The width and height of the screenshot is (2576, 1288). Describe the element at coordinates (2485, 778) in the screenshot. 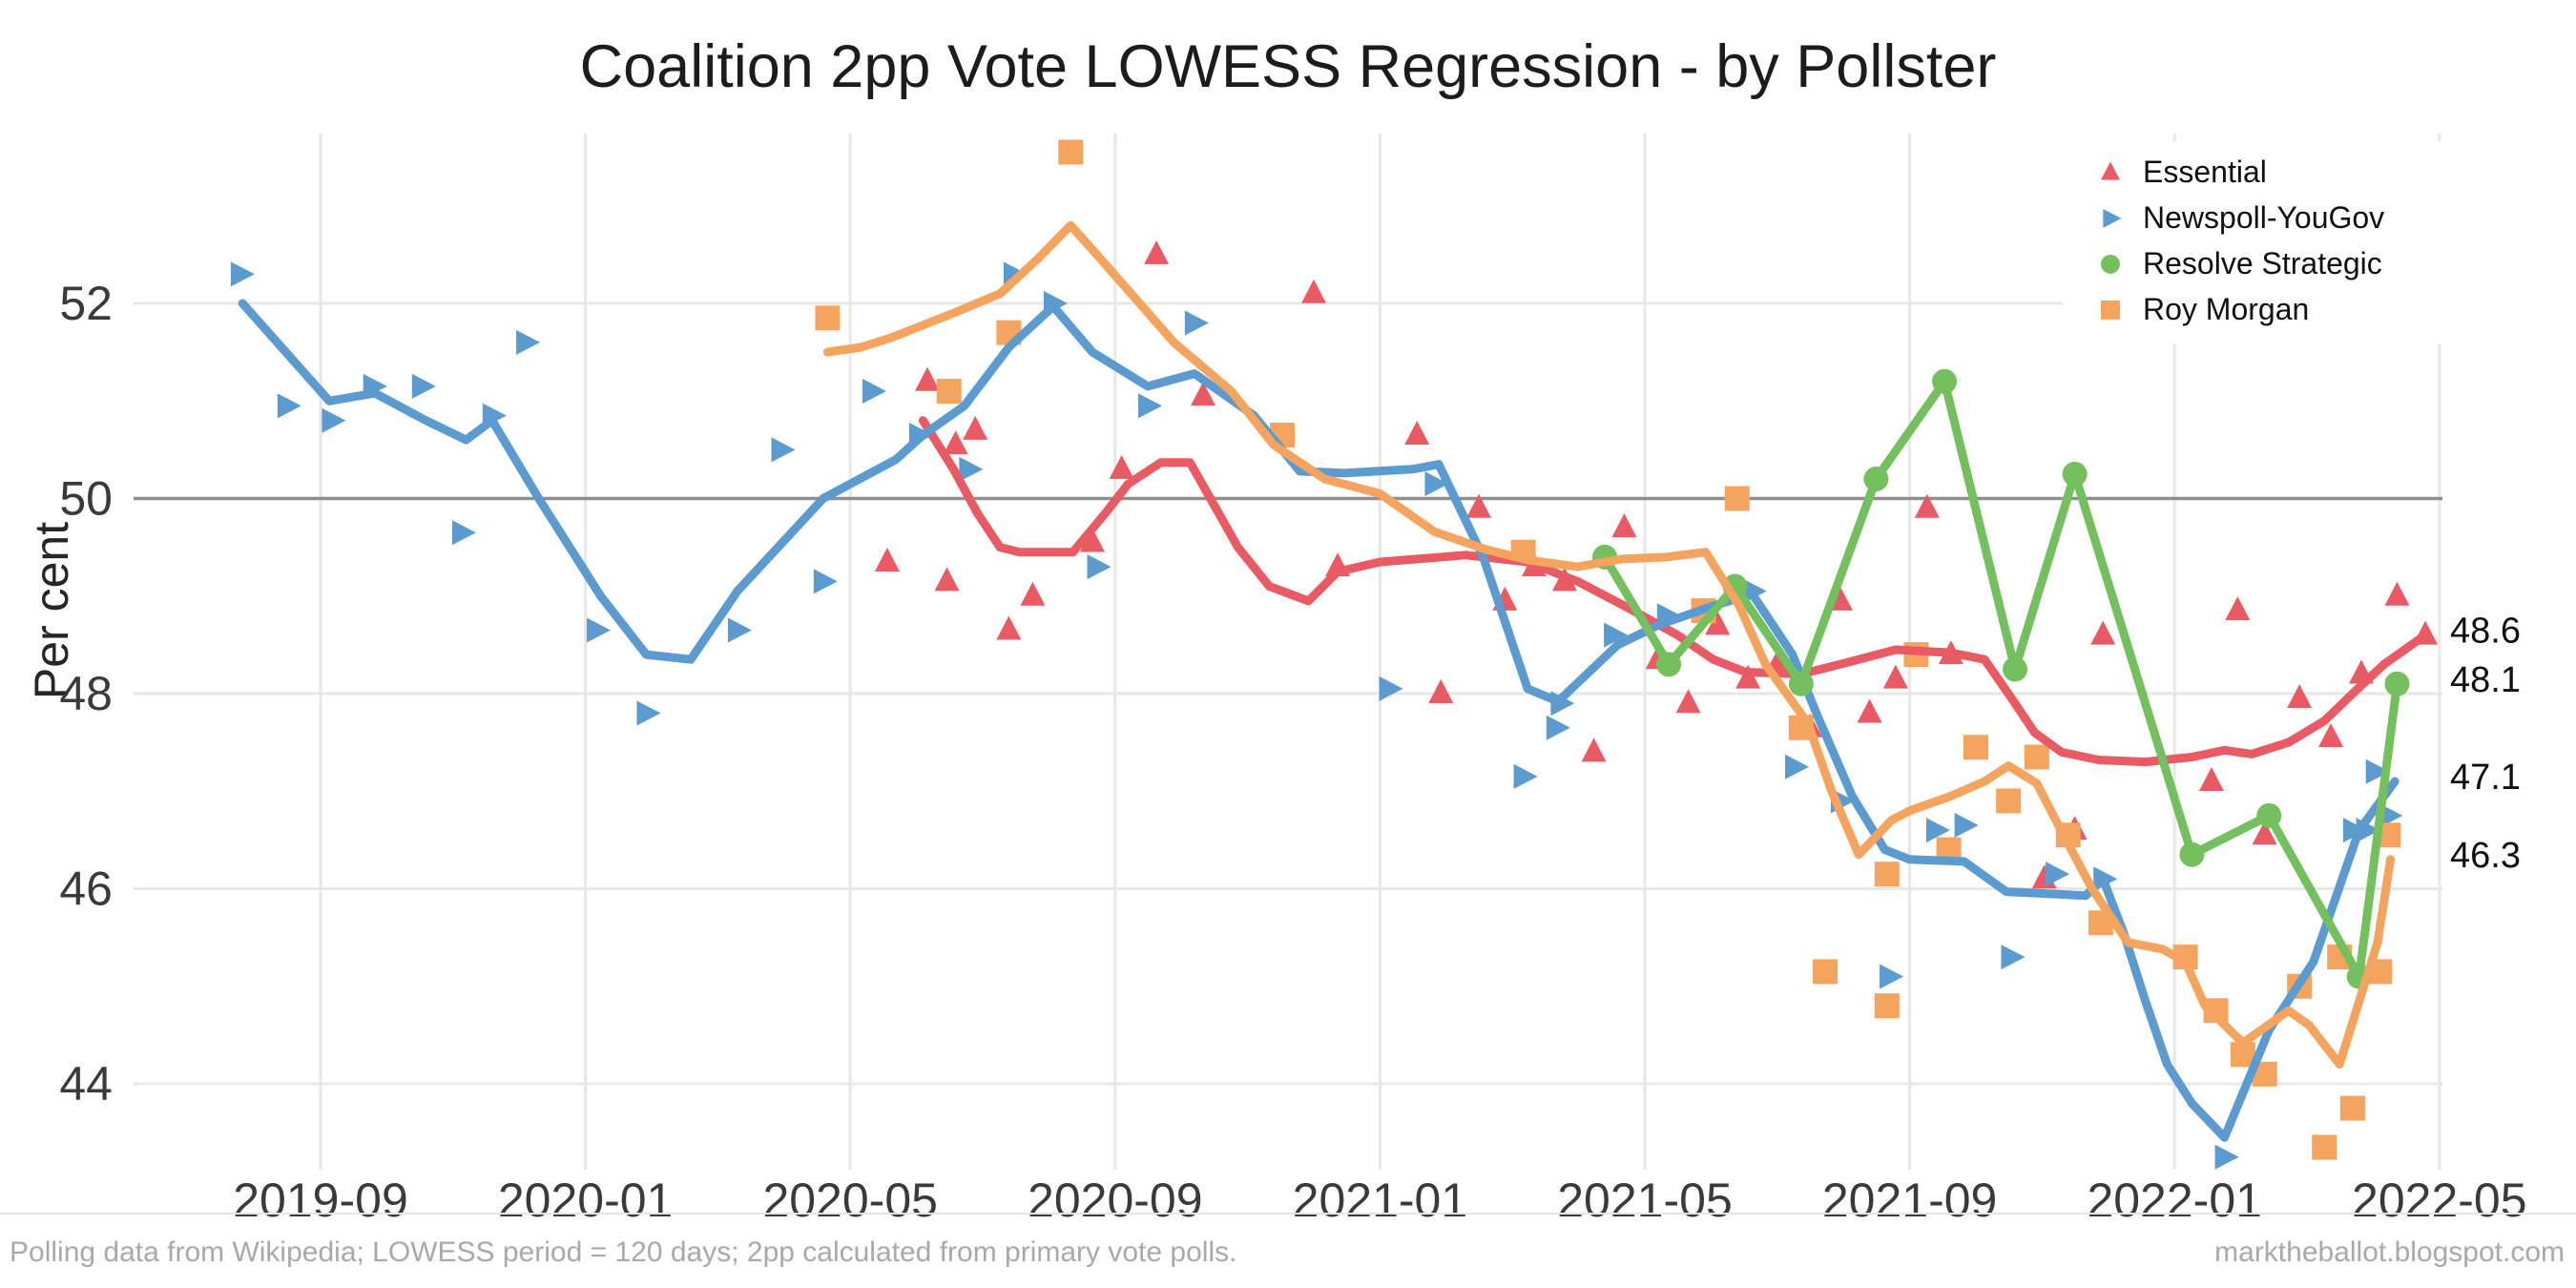

I see `end-label-newspoll-yougov: 47.1` at that location.